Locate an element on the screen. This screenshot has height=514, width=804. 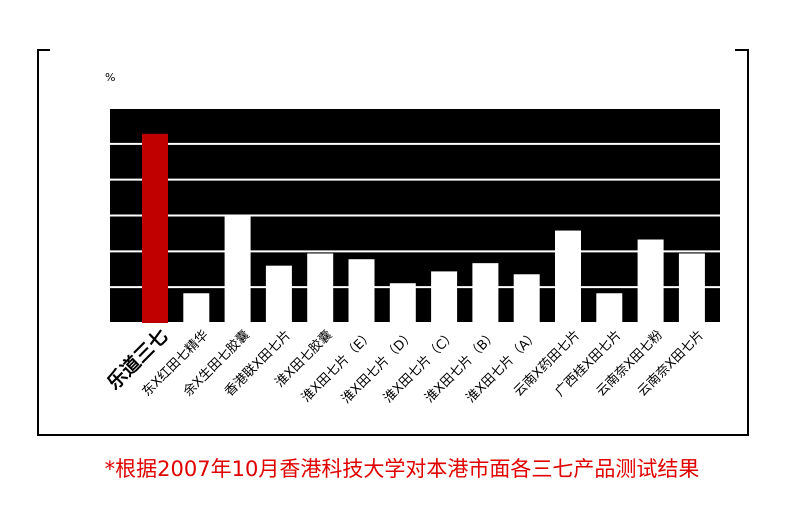
footnote: *根据2007年10月香港科技大学对本港市面各三七产品测试结果 is located at coordinates (402, 469).